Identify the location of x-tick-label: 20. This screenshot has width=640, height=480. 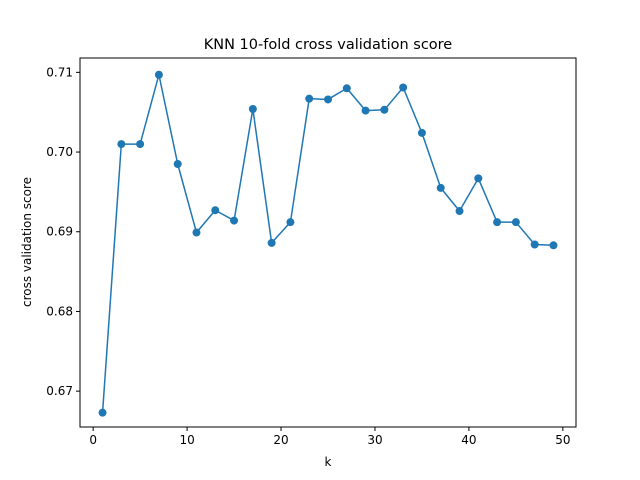
(280, 440).